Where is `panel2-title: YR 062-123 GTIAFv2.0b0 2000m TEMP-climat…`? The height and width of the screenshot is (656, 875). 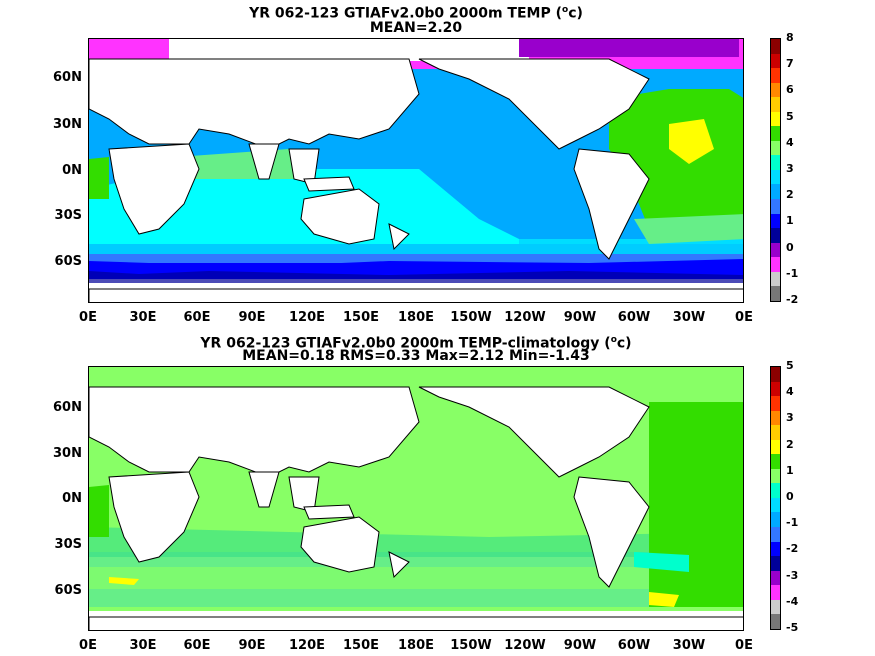 panel2-title: YR 062-123 GTIAFv2.0b0 2000m TEMP-climat… is located at coordinates (416, 343).